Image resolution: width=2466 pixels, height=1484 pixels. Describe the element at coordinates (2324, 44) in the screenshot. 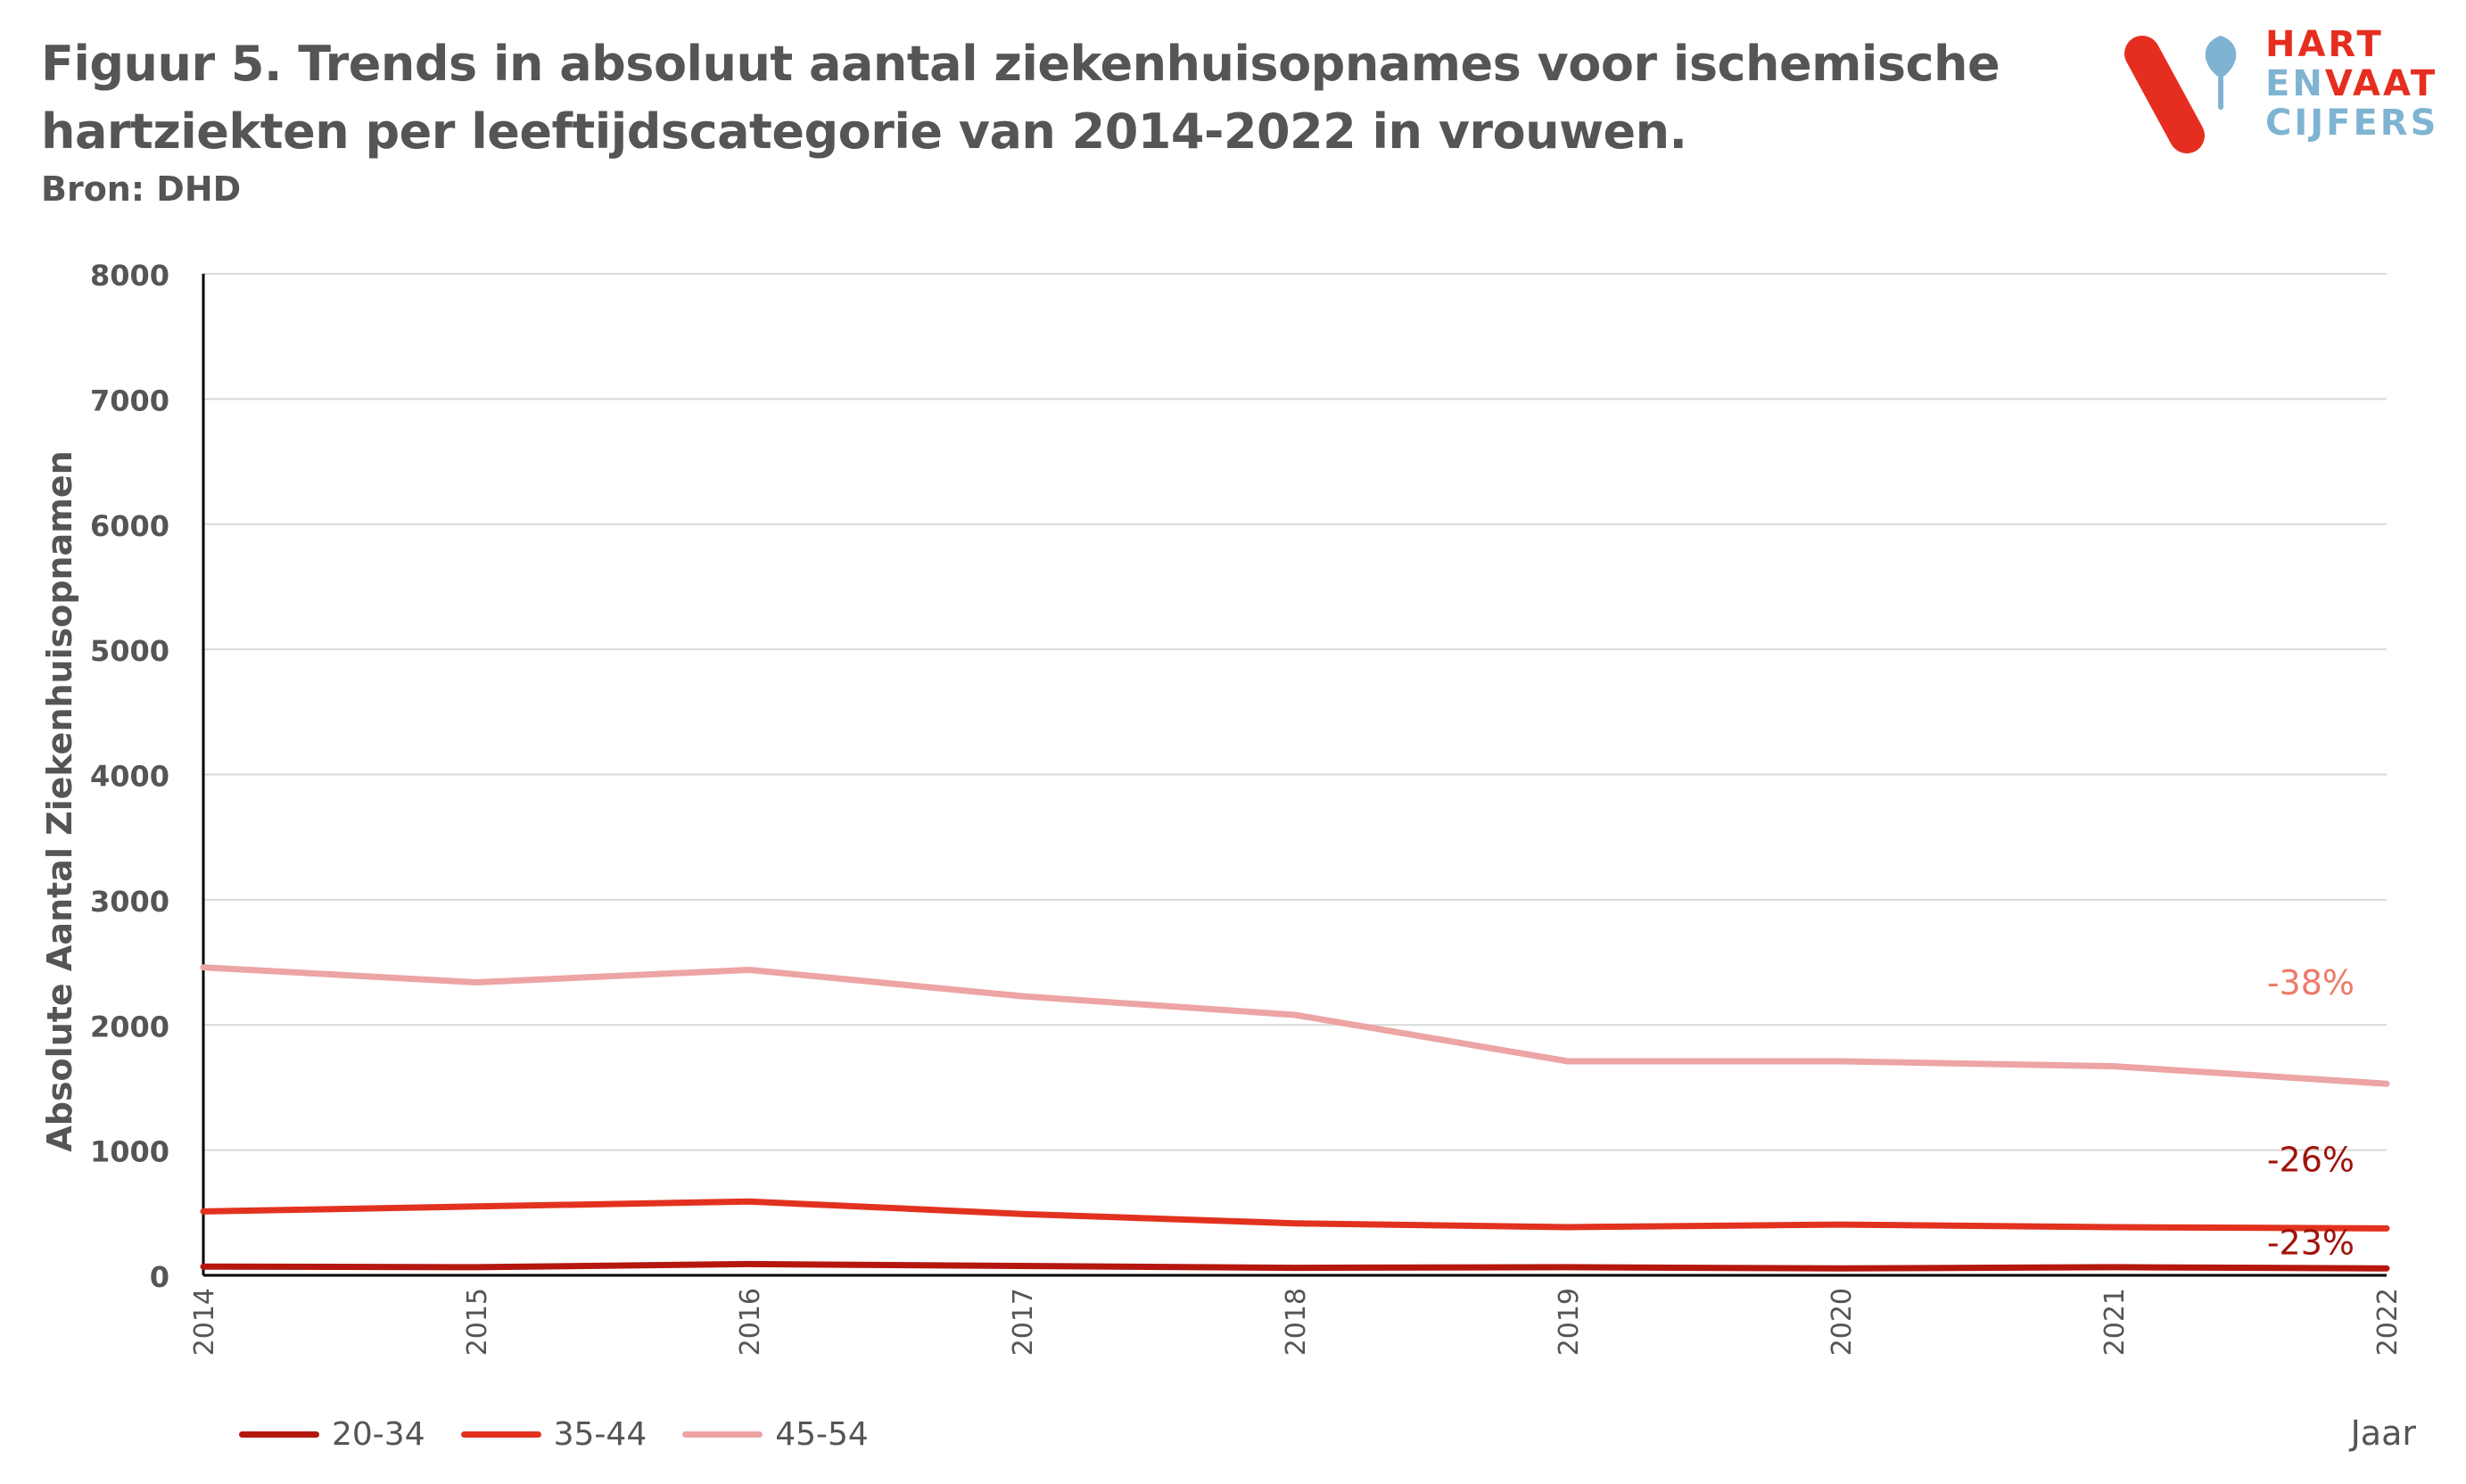

I see `logo-line-1: HART` at that location.